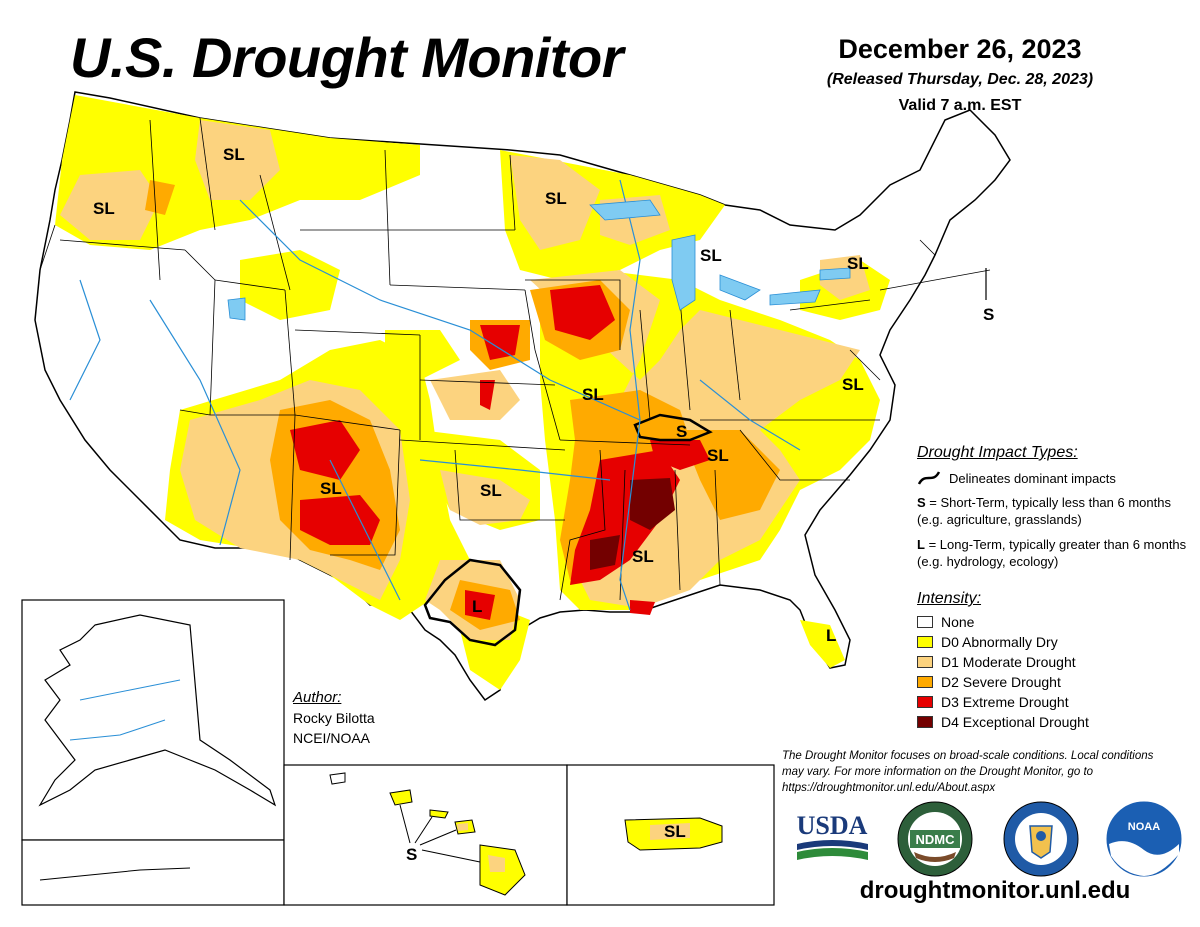  What do you see at coordinates (440, 833) in the screenshot?
I see `hawaii-pointer-lines` at bounding box center [440, 833].